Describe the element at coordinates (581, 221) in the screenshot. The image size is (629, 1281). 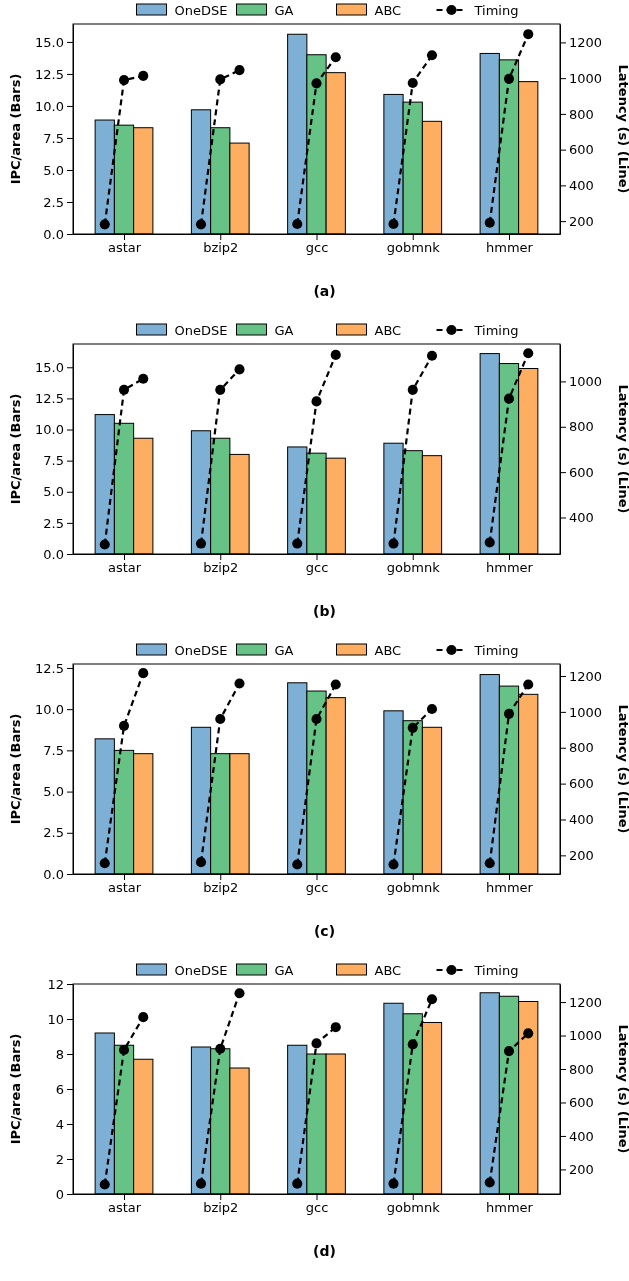
I see `y2-tick-label: 200` at that location.